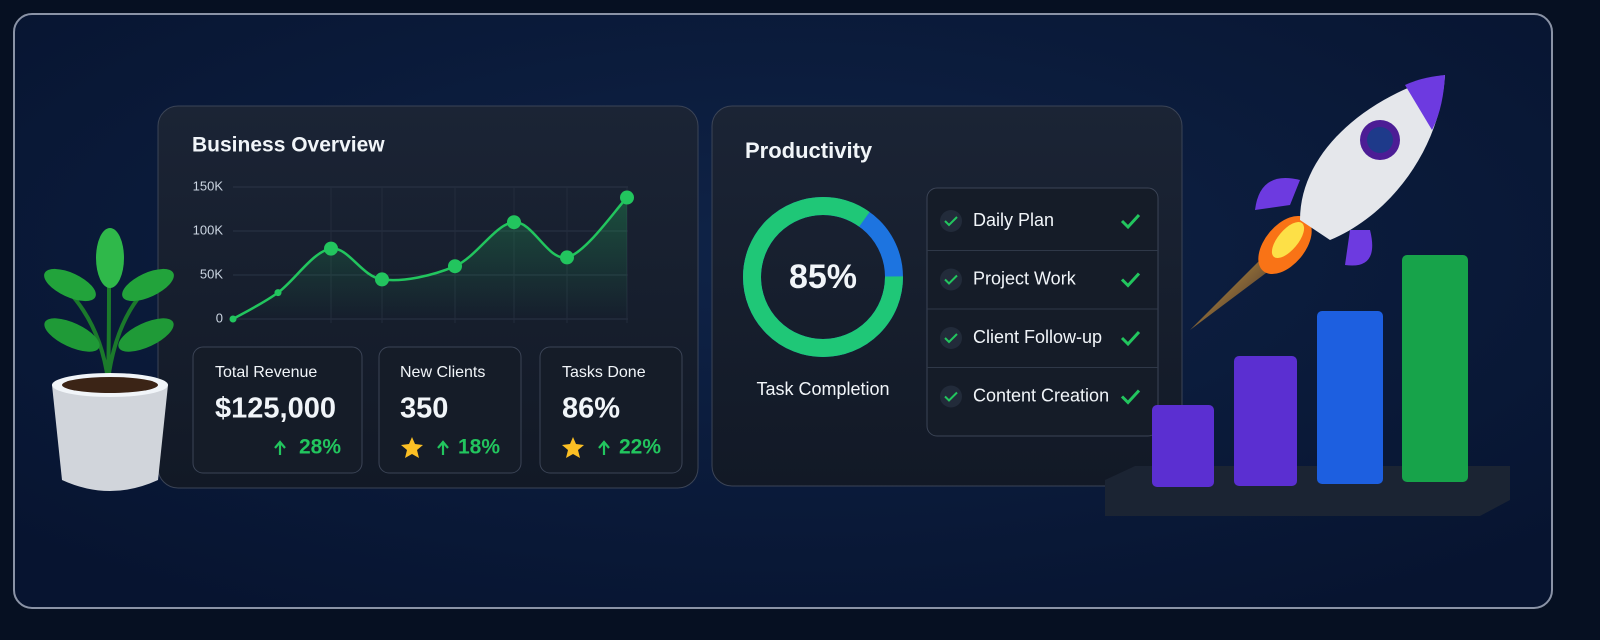  I want to click on task-label: Project Work, so click(1025, 278).